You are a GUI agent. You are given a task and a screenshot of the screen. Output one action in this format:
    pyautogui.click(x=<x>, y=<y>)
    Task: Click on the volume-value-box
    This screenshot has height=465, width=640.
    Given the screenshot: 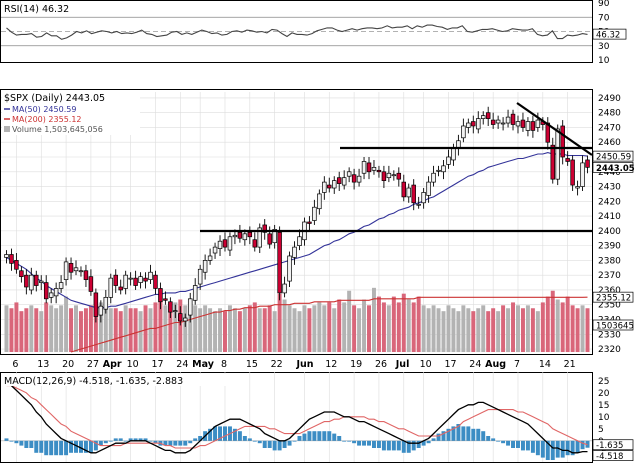 What is the action you would take?
    pyautogui.click(x=613, y=325)
    